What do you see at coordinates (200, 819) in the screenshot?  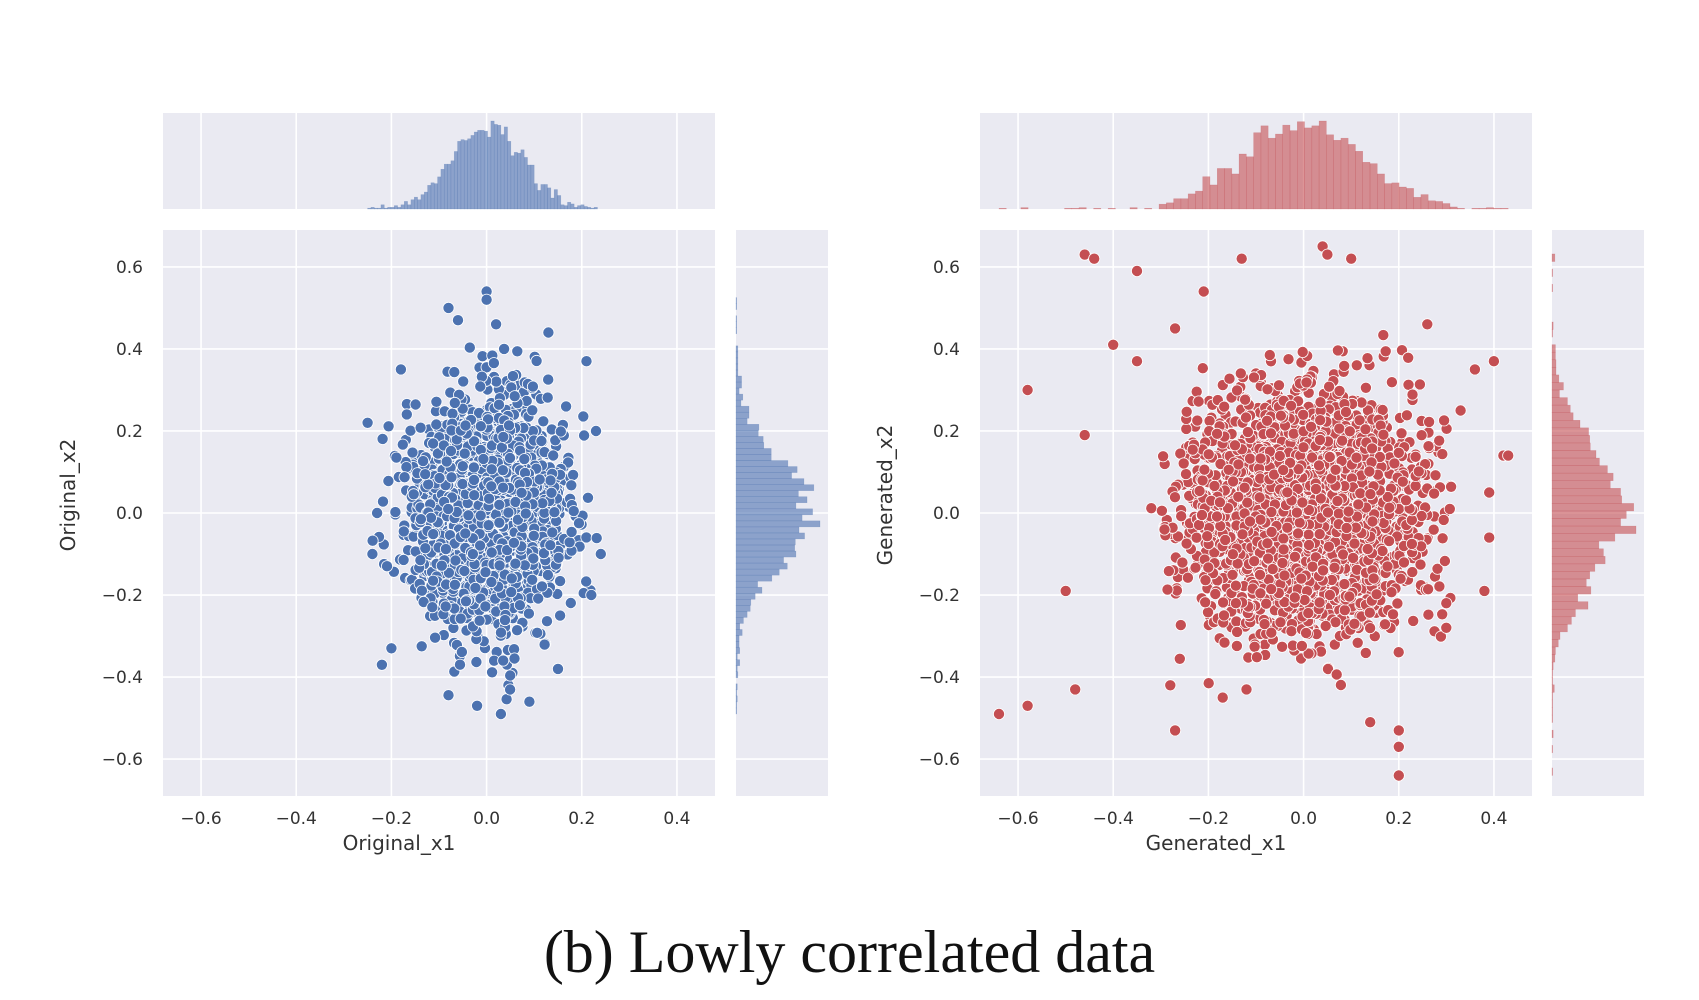 I see `x-tick-label: −0.6` at bounding box center [200, 819].